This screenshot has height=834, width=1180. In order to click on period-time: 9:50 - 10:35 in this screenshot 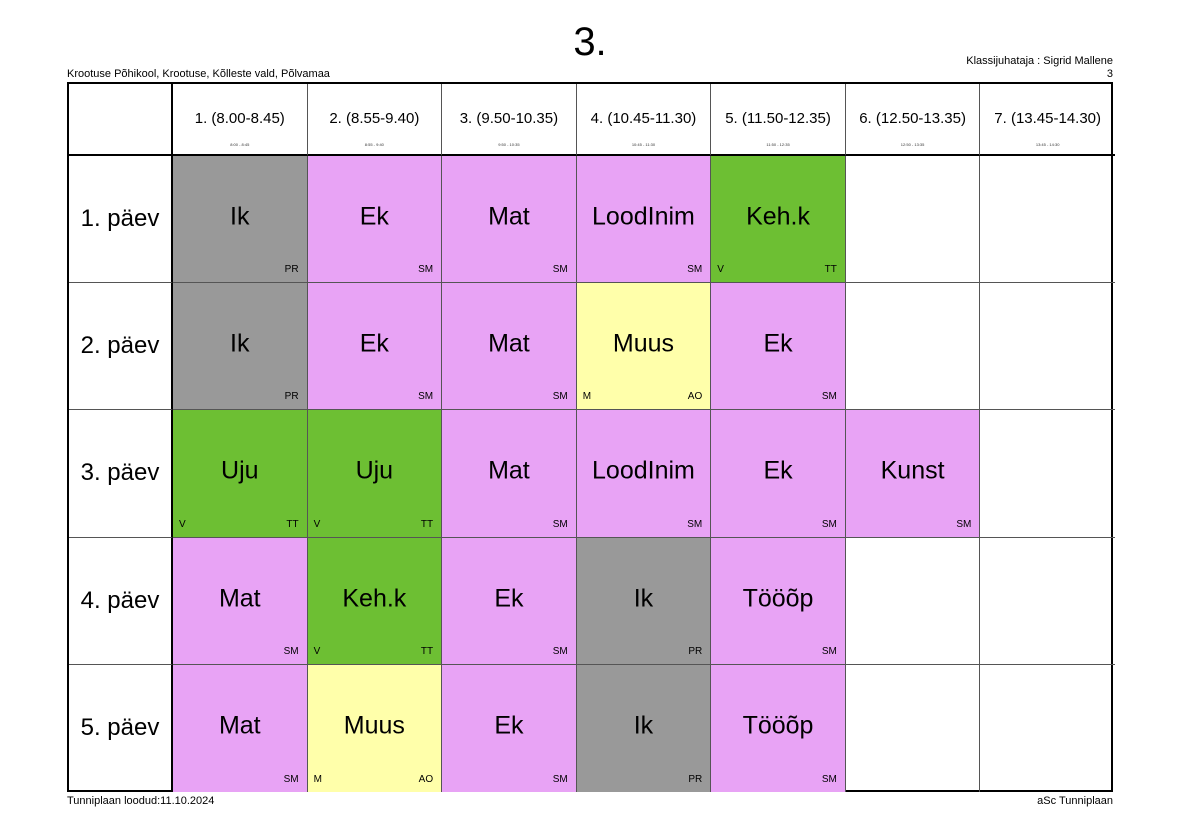, I will do `click(509, 144)`.